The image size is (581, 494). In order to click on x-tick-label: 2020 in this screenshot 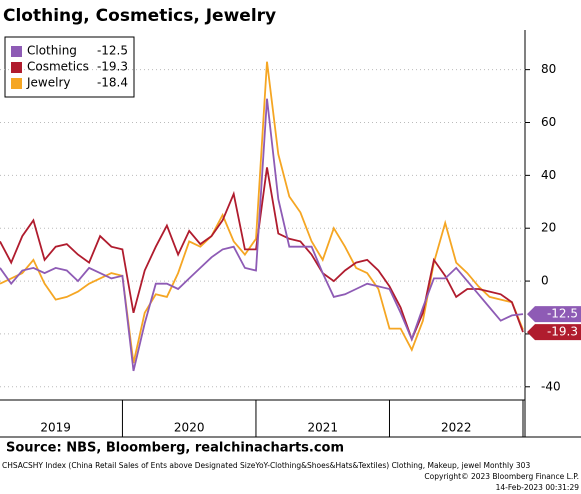, I will do `click(189, 428)`.